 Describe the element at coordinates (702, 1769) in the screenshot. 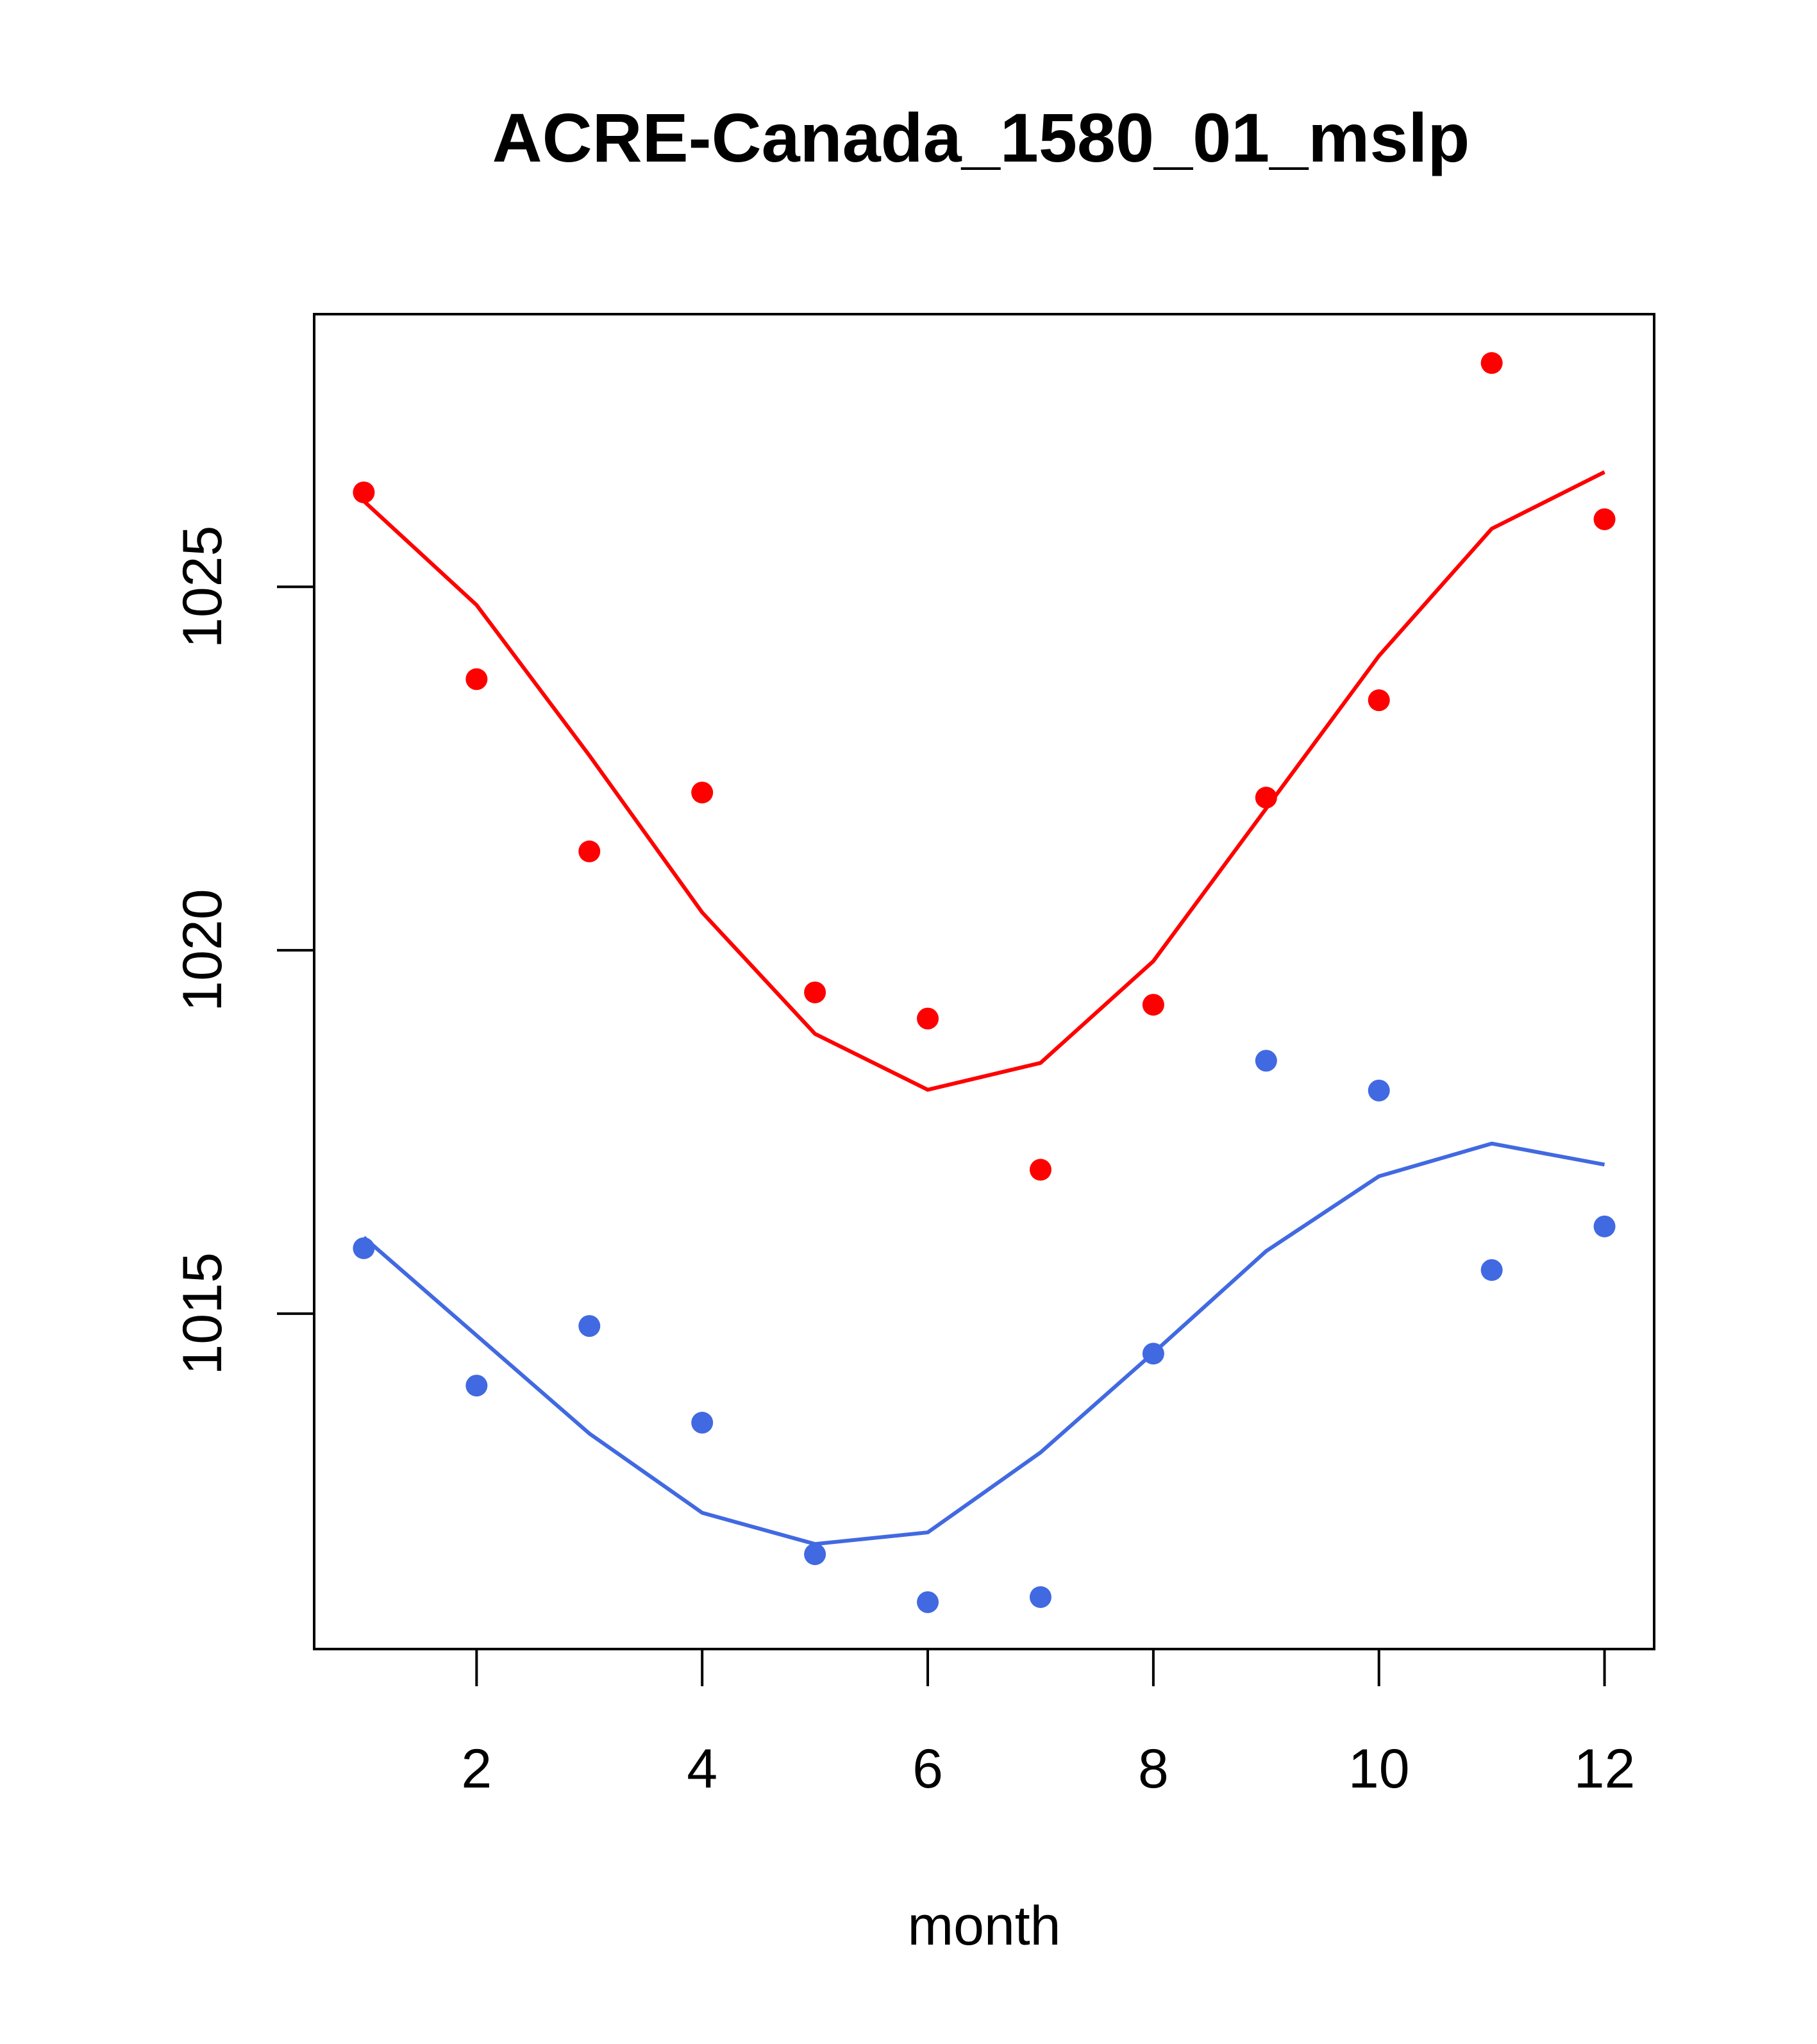

I see `x-tick-label: 4` at that location.